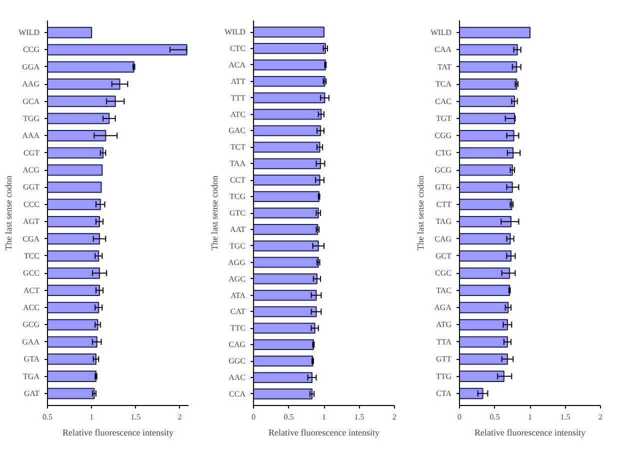 Image resolution: width=620 pixels, height=458 pixels. What do you see at coordinates (444, 393) in the screenshot?
I see `y-tick-label: CTA` at bounding box center [444, 393].